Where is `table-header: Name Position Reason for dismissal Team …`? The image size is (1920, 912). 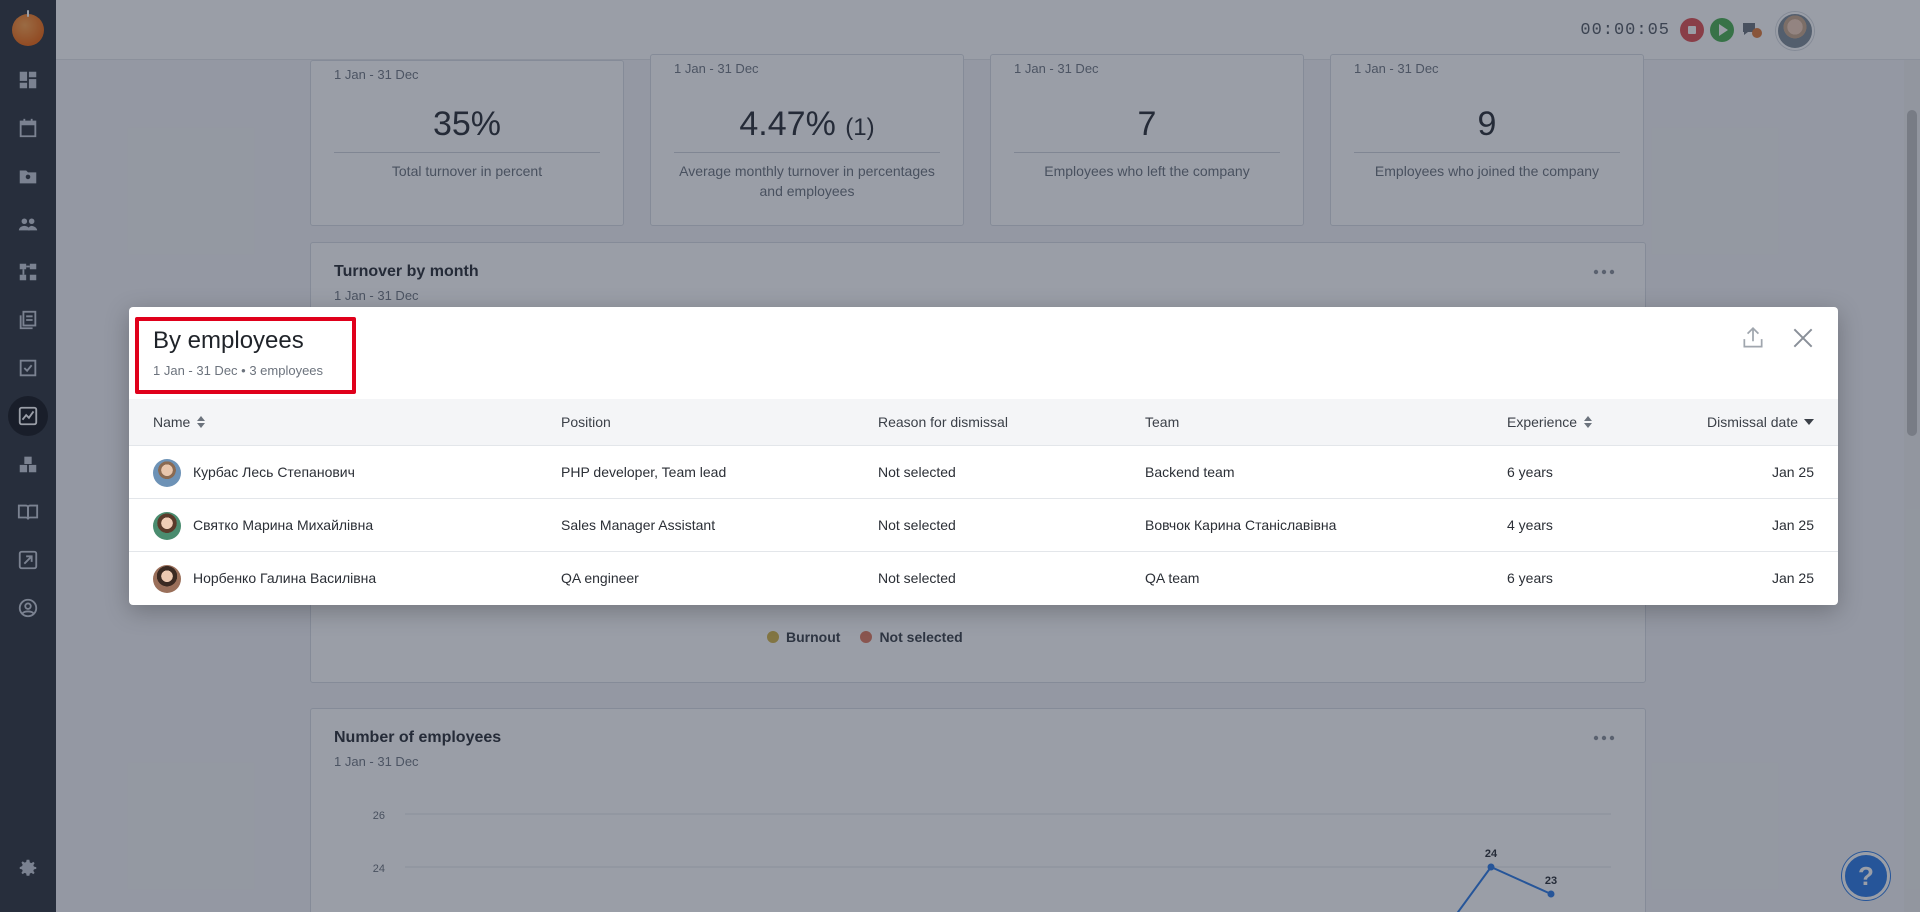
table-header: Name Position Reason for dismissal Team … is located at coordinates (983, 422).